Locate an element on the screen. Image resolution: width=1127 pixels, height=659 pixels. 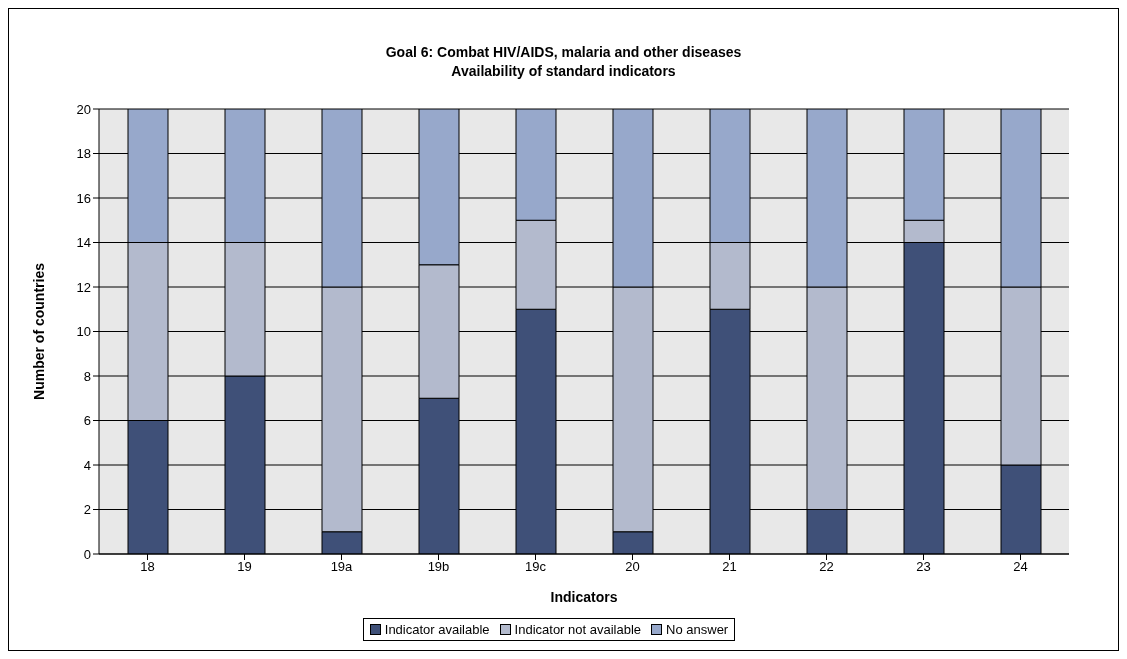
y-tick-label: 6 is located at coordinates (87, 421).